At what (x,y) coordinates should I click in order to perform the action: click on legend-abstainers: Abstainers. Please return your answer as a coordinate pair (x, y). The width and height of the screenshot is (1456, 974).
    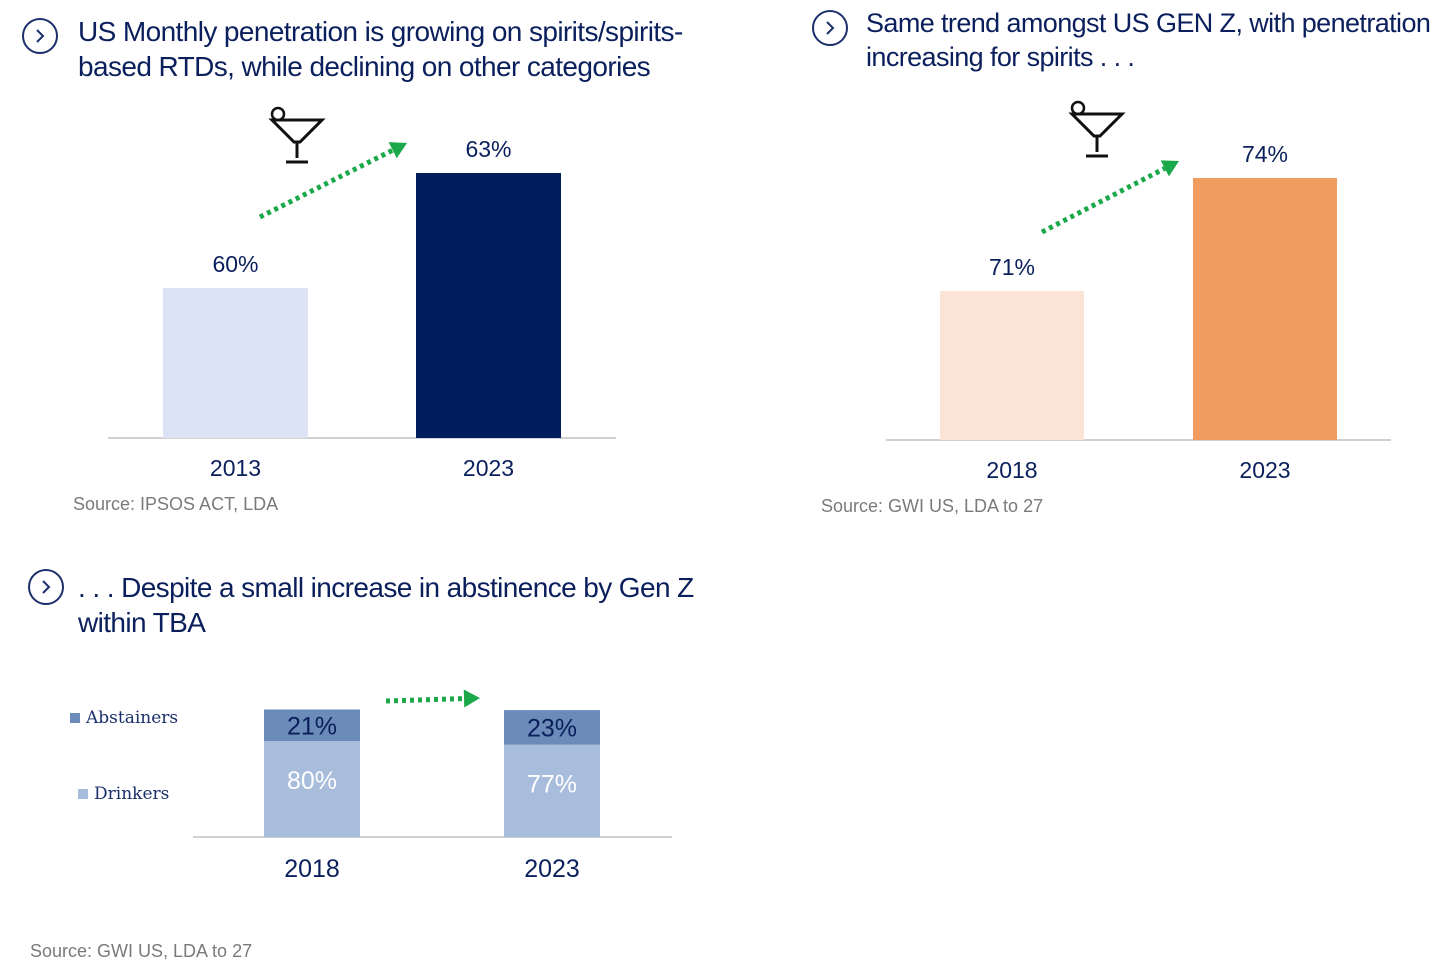
    Looking at the image, I should click on (124, 718).